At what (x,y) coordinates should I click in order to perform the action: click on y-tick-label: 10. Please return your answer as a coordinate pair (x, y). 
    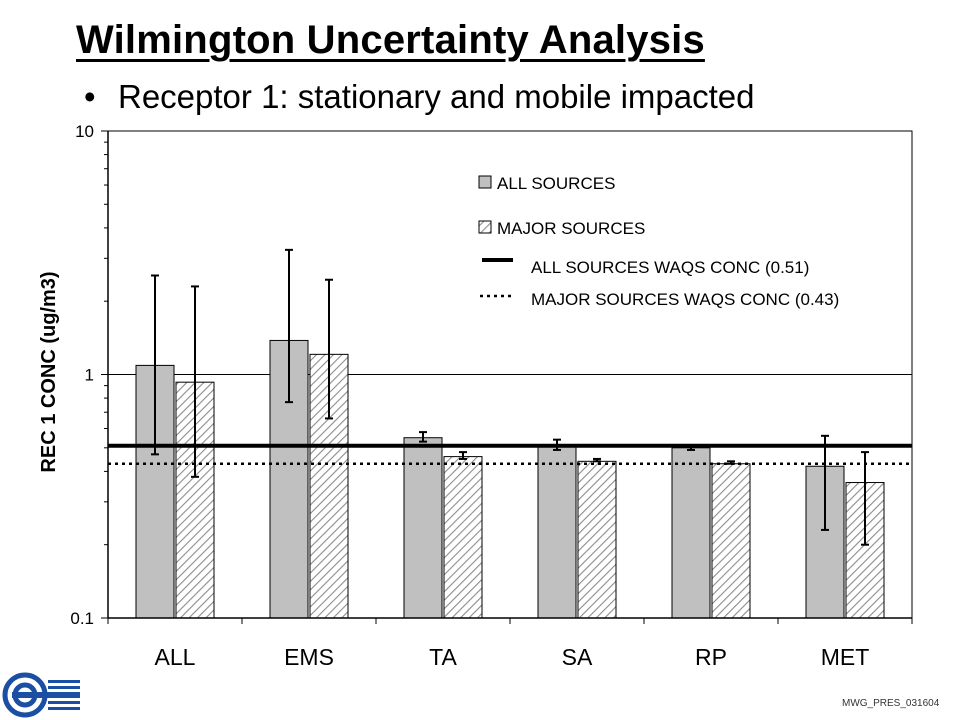
    Looking at the image, I should click on (84, 131).